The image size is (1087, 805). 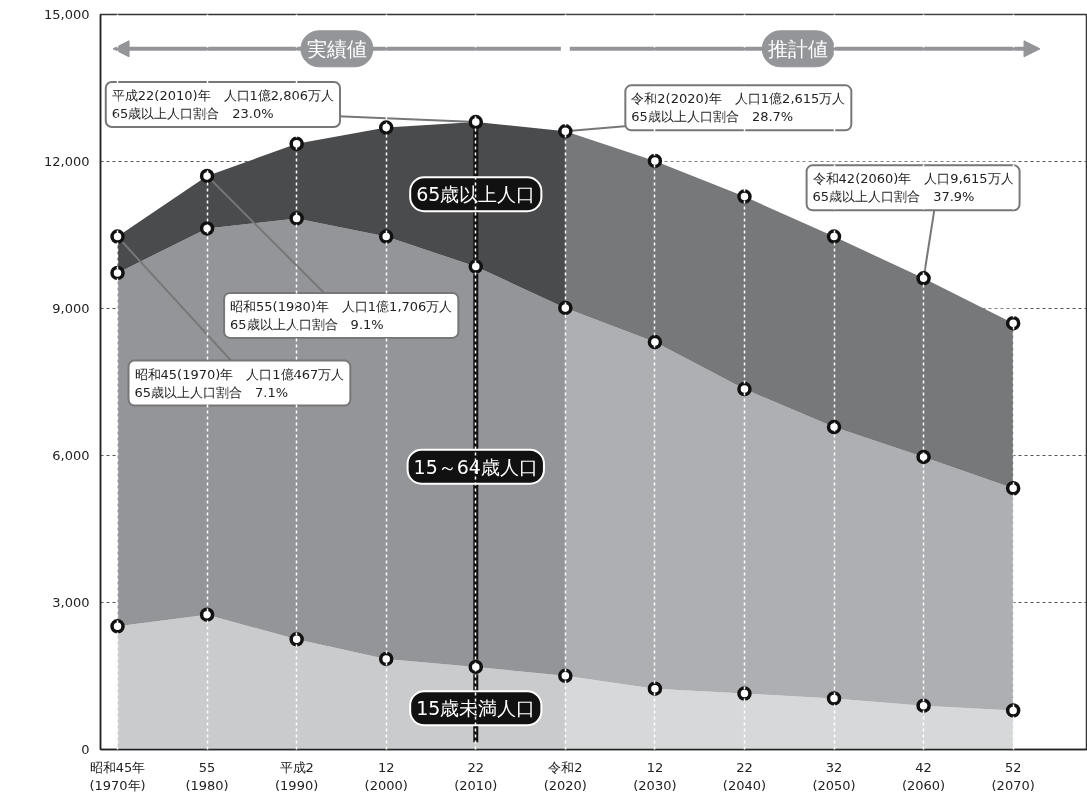 What do you see at coordinates (341, 315) in the screenshot?
I see `annotation: 昭和55(1980)年 人口1億1,706万人 65歳以上人口割合 9.1%` at bounding box center [341, 315].